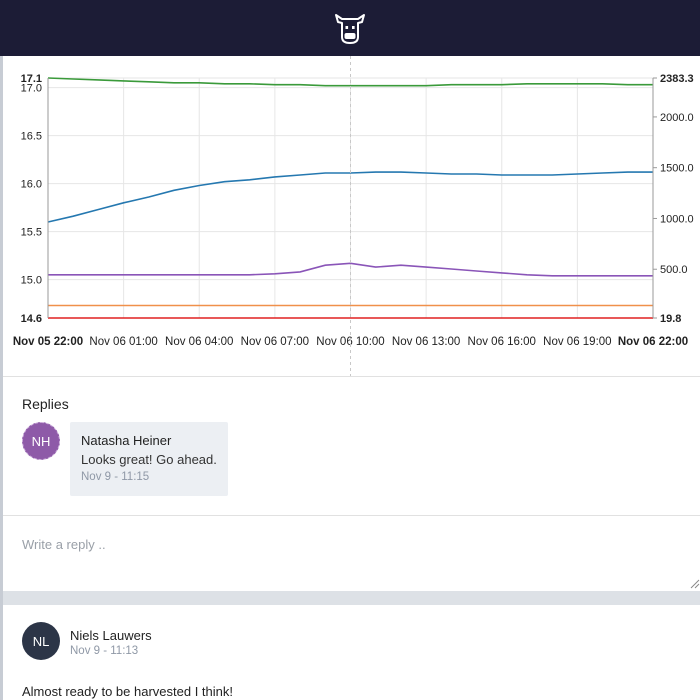  What do you see at coordinates (670, 319) in the screenshot?
I see `y-right-tick-label: 19.8` at bounding box center [670, 319].